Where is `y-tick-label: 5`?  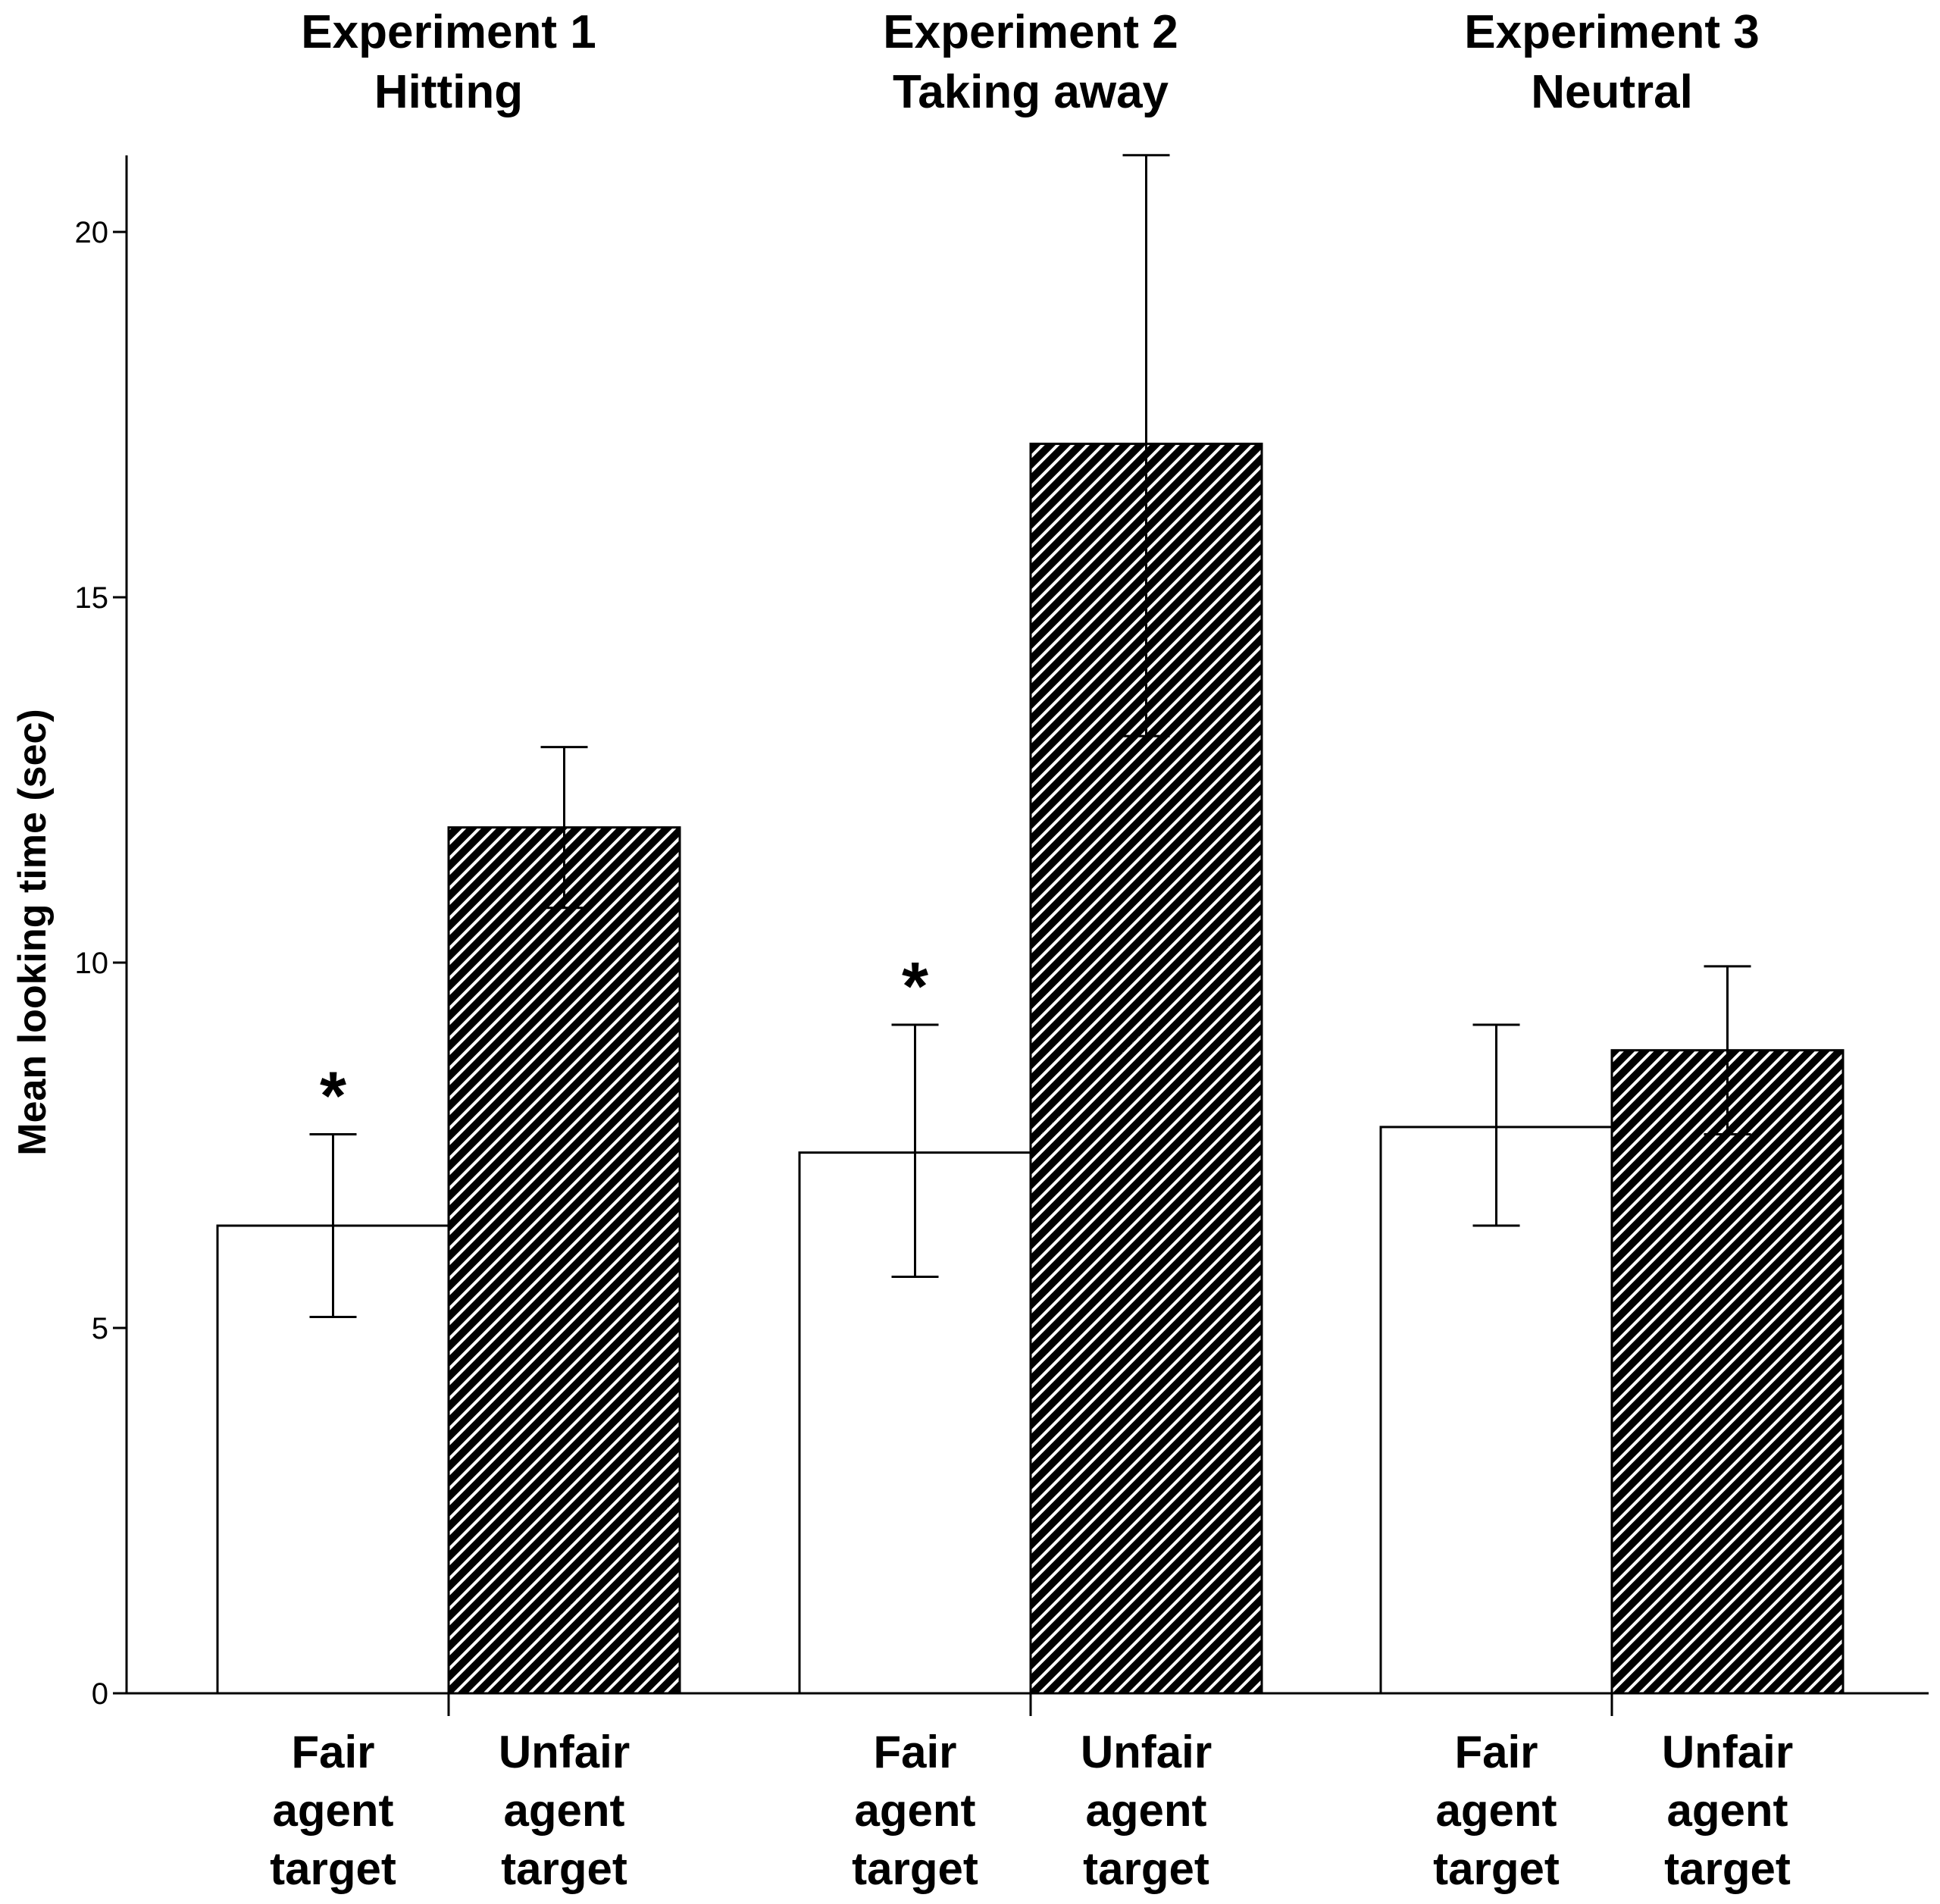
y-tick-label: 5 is located at coordinates (100, 1328).